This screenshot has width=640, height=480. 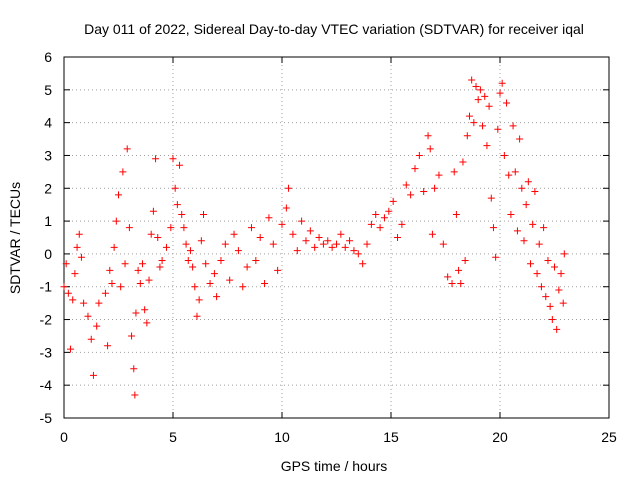 What do you see at coordinates (173, 437) in the screenshot?
I see `x-tick-label: 5` at bounding box center [173, 437].